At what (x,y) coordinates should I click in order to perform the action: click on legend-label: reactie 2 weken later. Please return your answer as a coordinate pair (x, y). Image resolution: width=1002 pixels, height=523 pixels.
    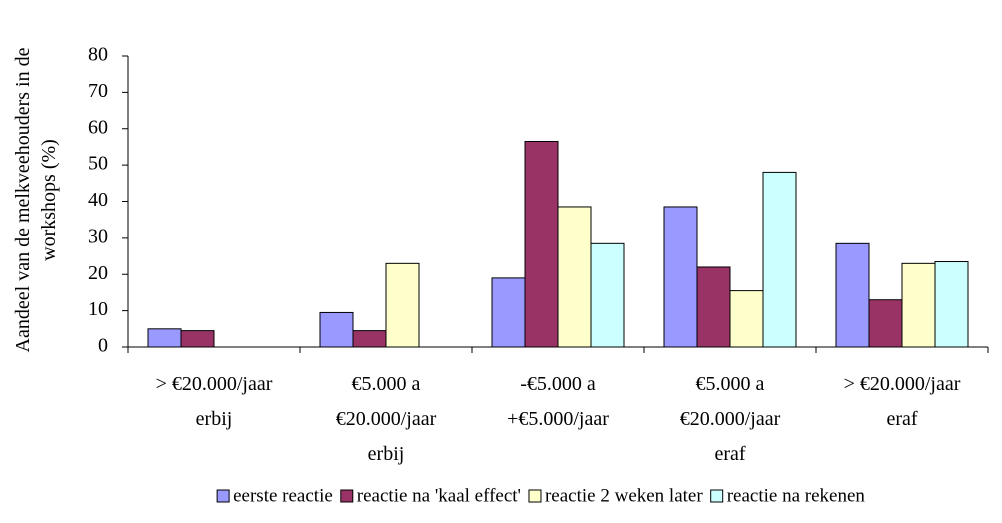
    Looking at the image, I should click on (624, 495).